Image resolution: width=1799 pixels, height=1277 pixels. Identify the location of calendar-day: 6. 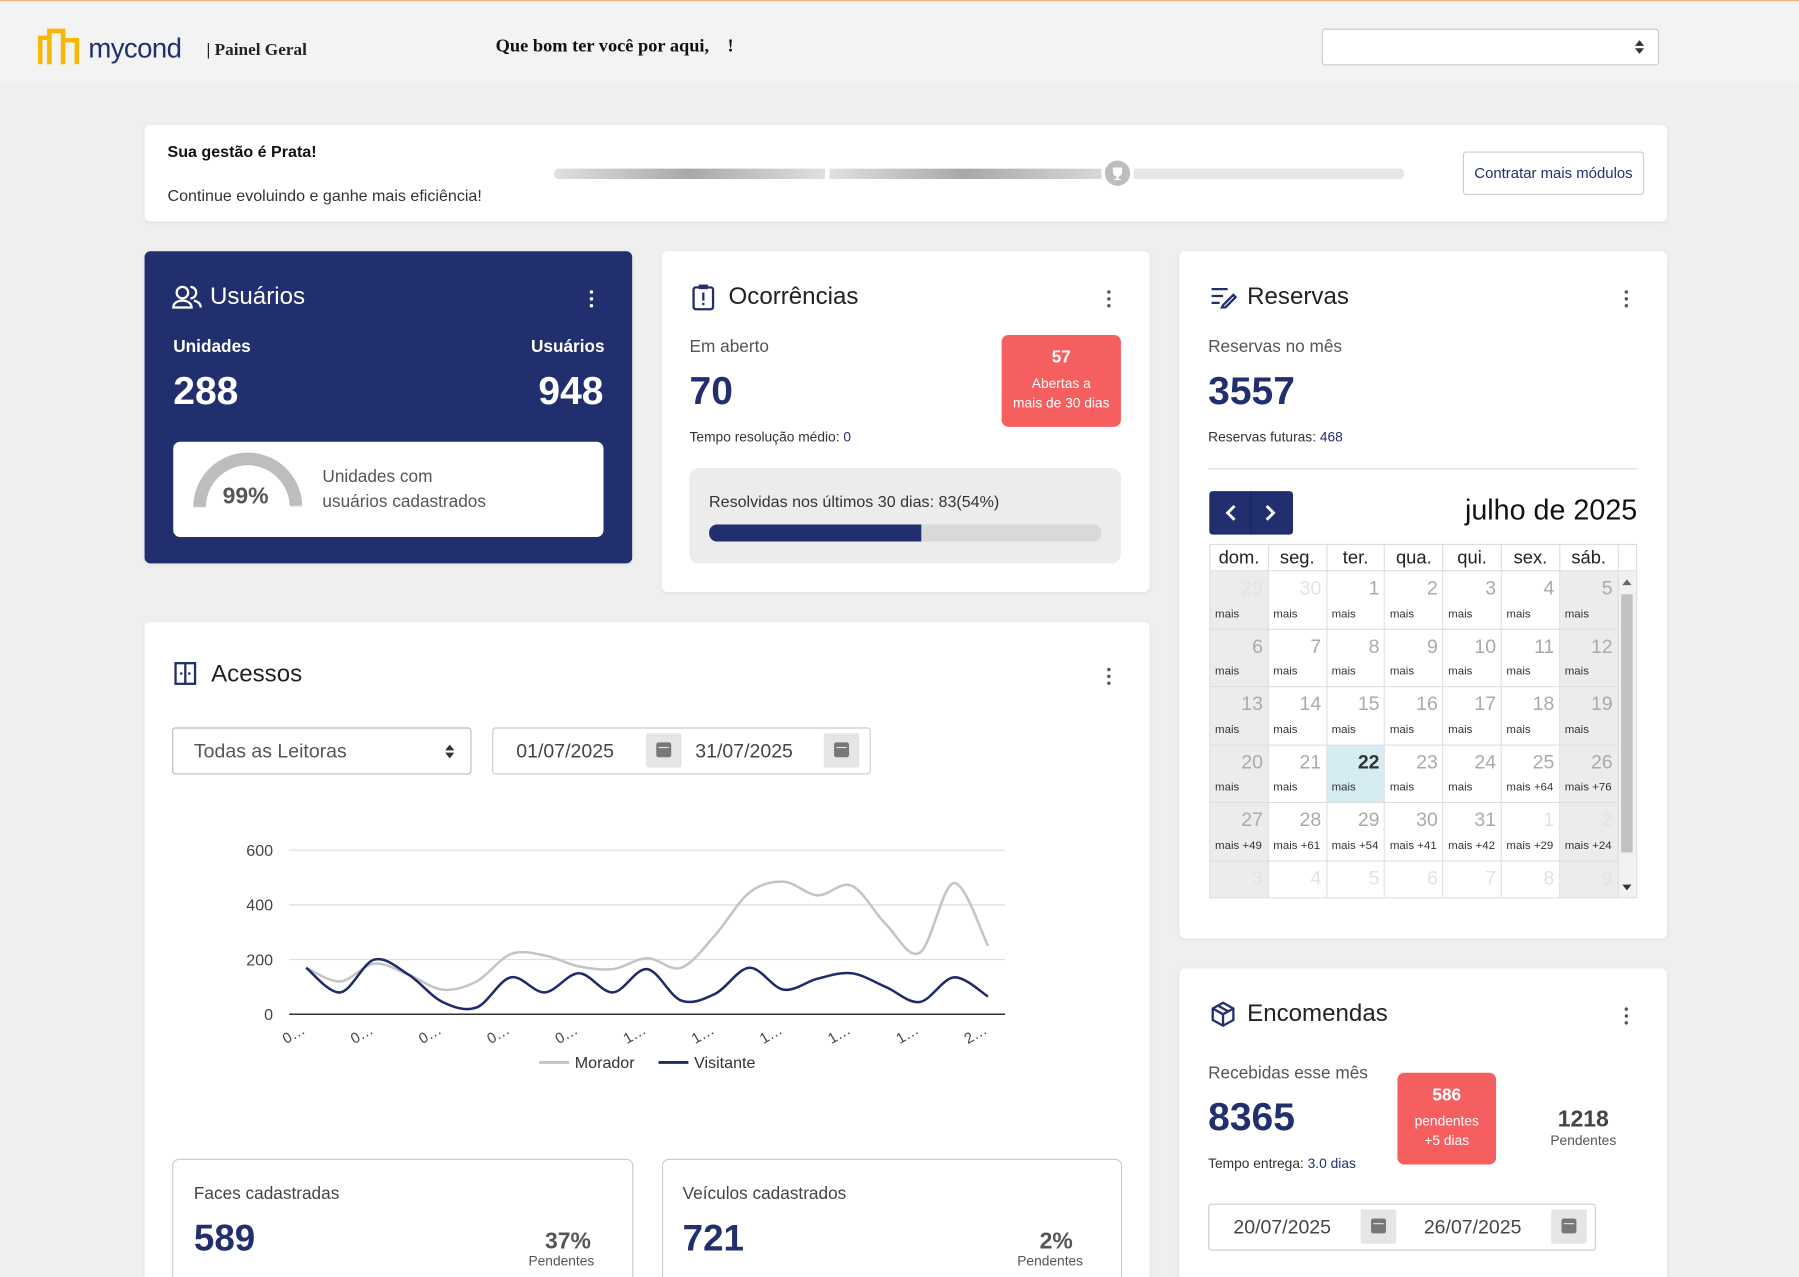
(1414, 879).